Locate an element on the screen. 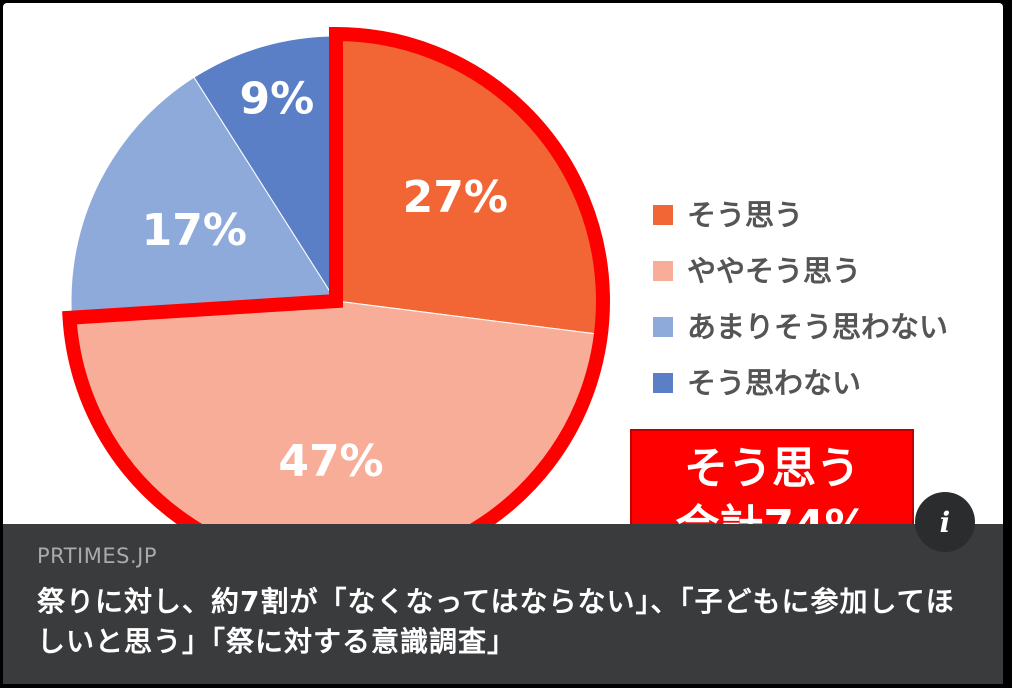 Image resolution: width=1012 pixels, height=688 pixels. info-icon: i is located at coordinates (945, 522).